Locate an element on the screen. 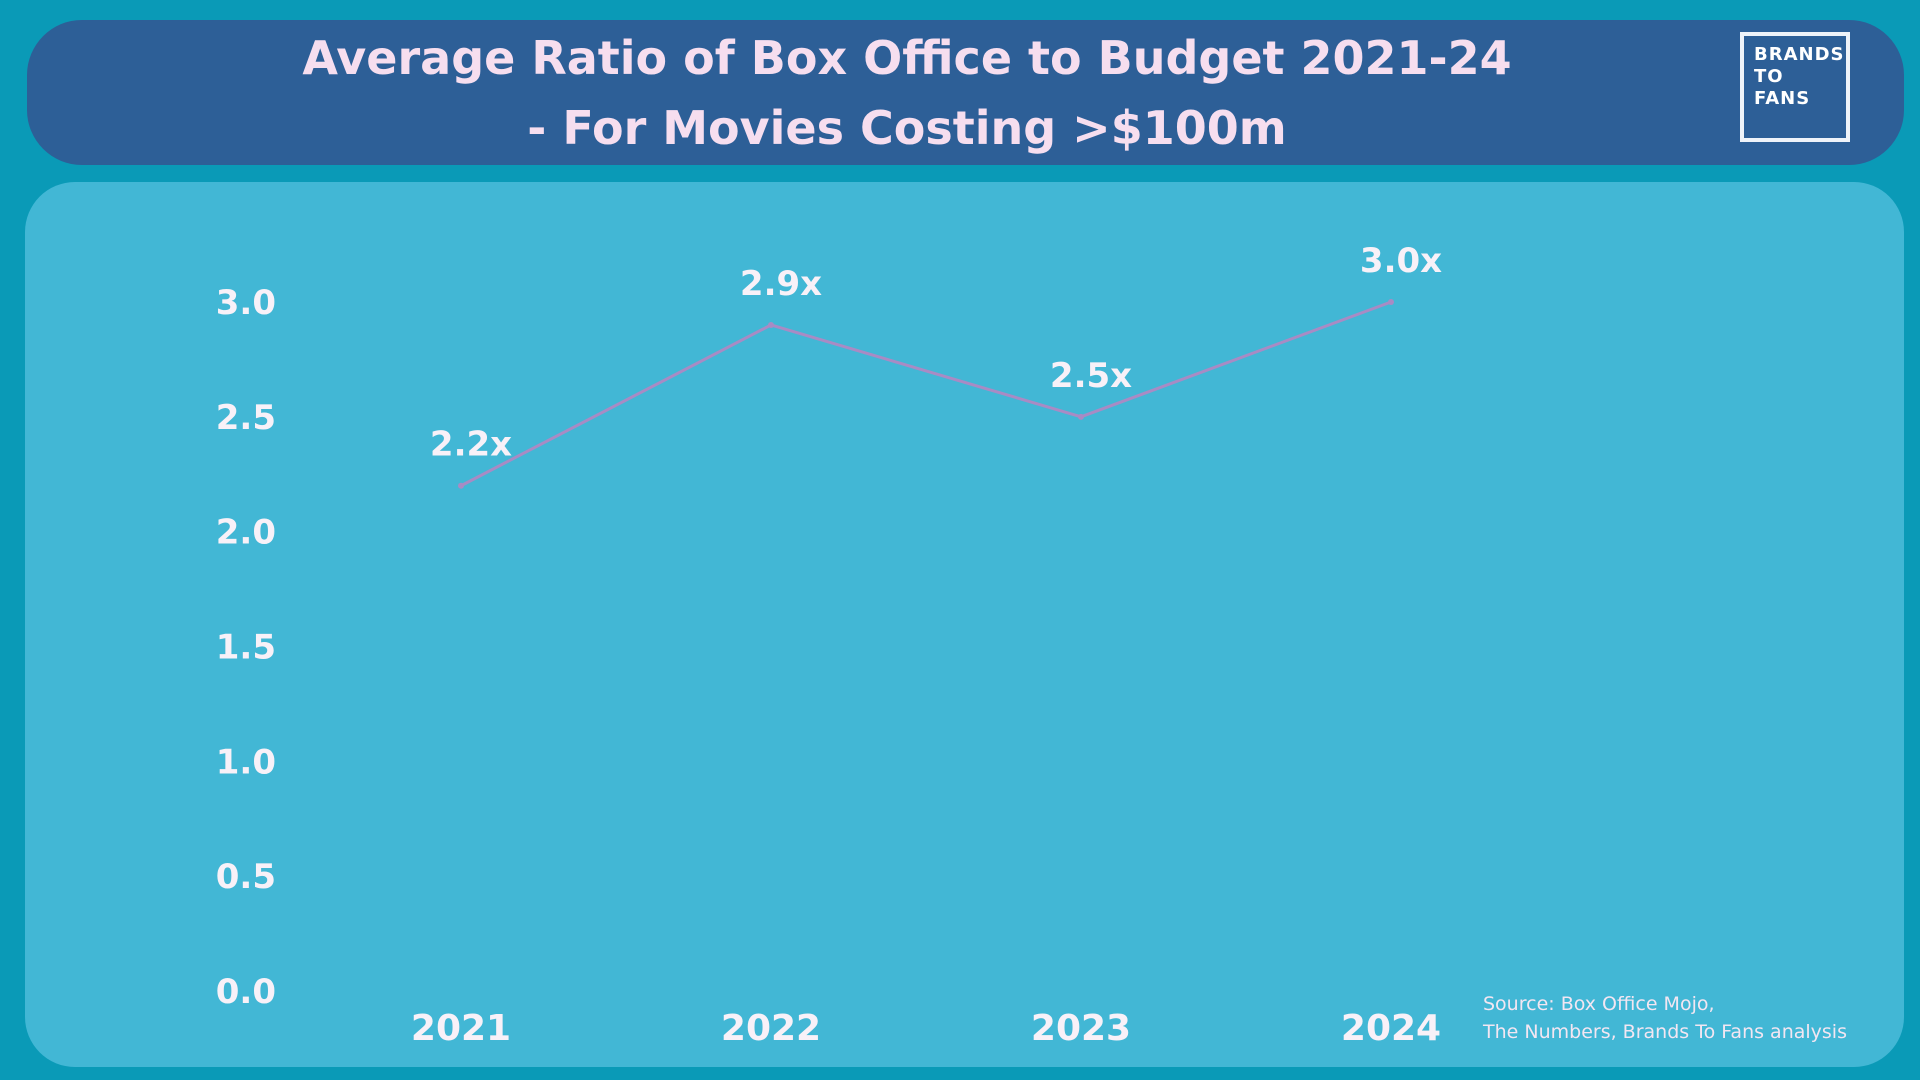 Image resolution: width=1920 pixels, height=1080 pixels. x-tick-label: 2022 is located at coordinates (771, 1028).